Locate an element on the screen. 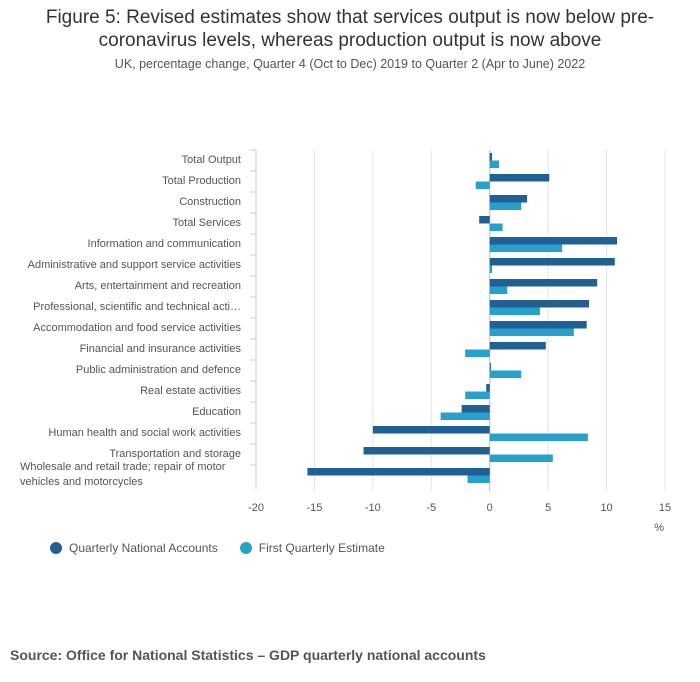 This screenshot has height=682, width=700. category-label: Financial and insurance activities is located at coordinates (161, 349).